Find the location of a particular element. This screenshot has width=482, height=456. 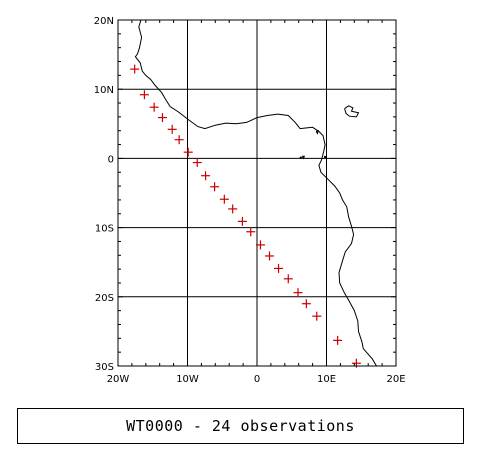

x-tick-label: 10W is located at coordinates (187, 379).